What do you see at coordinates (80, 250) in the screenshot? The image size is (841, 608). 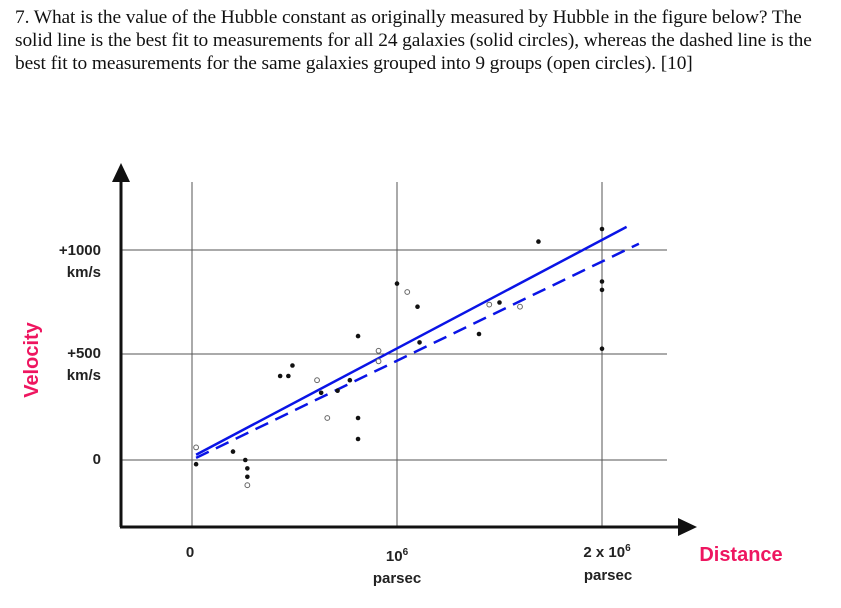 I see `y-tick-1000: +1000` at bounding box center [80, 250].